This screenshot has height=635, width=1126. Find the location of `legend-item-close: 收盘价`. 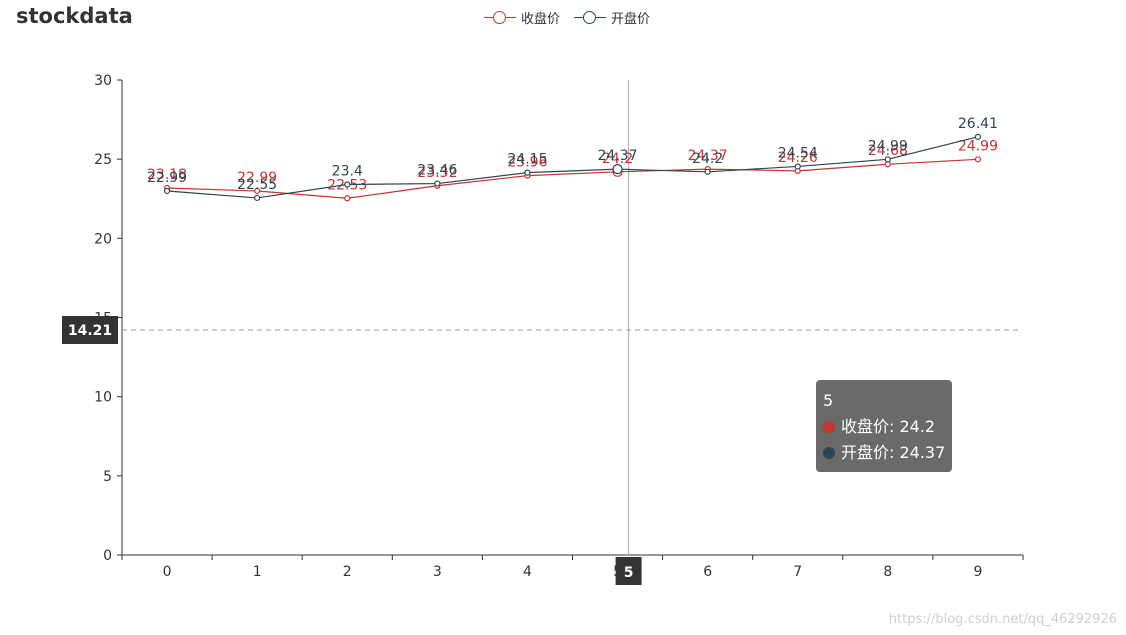

legend-item-close: 收盘价 is located at coordinates (522, 17).